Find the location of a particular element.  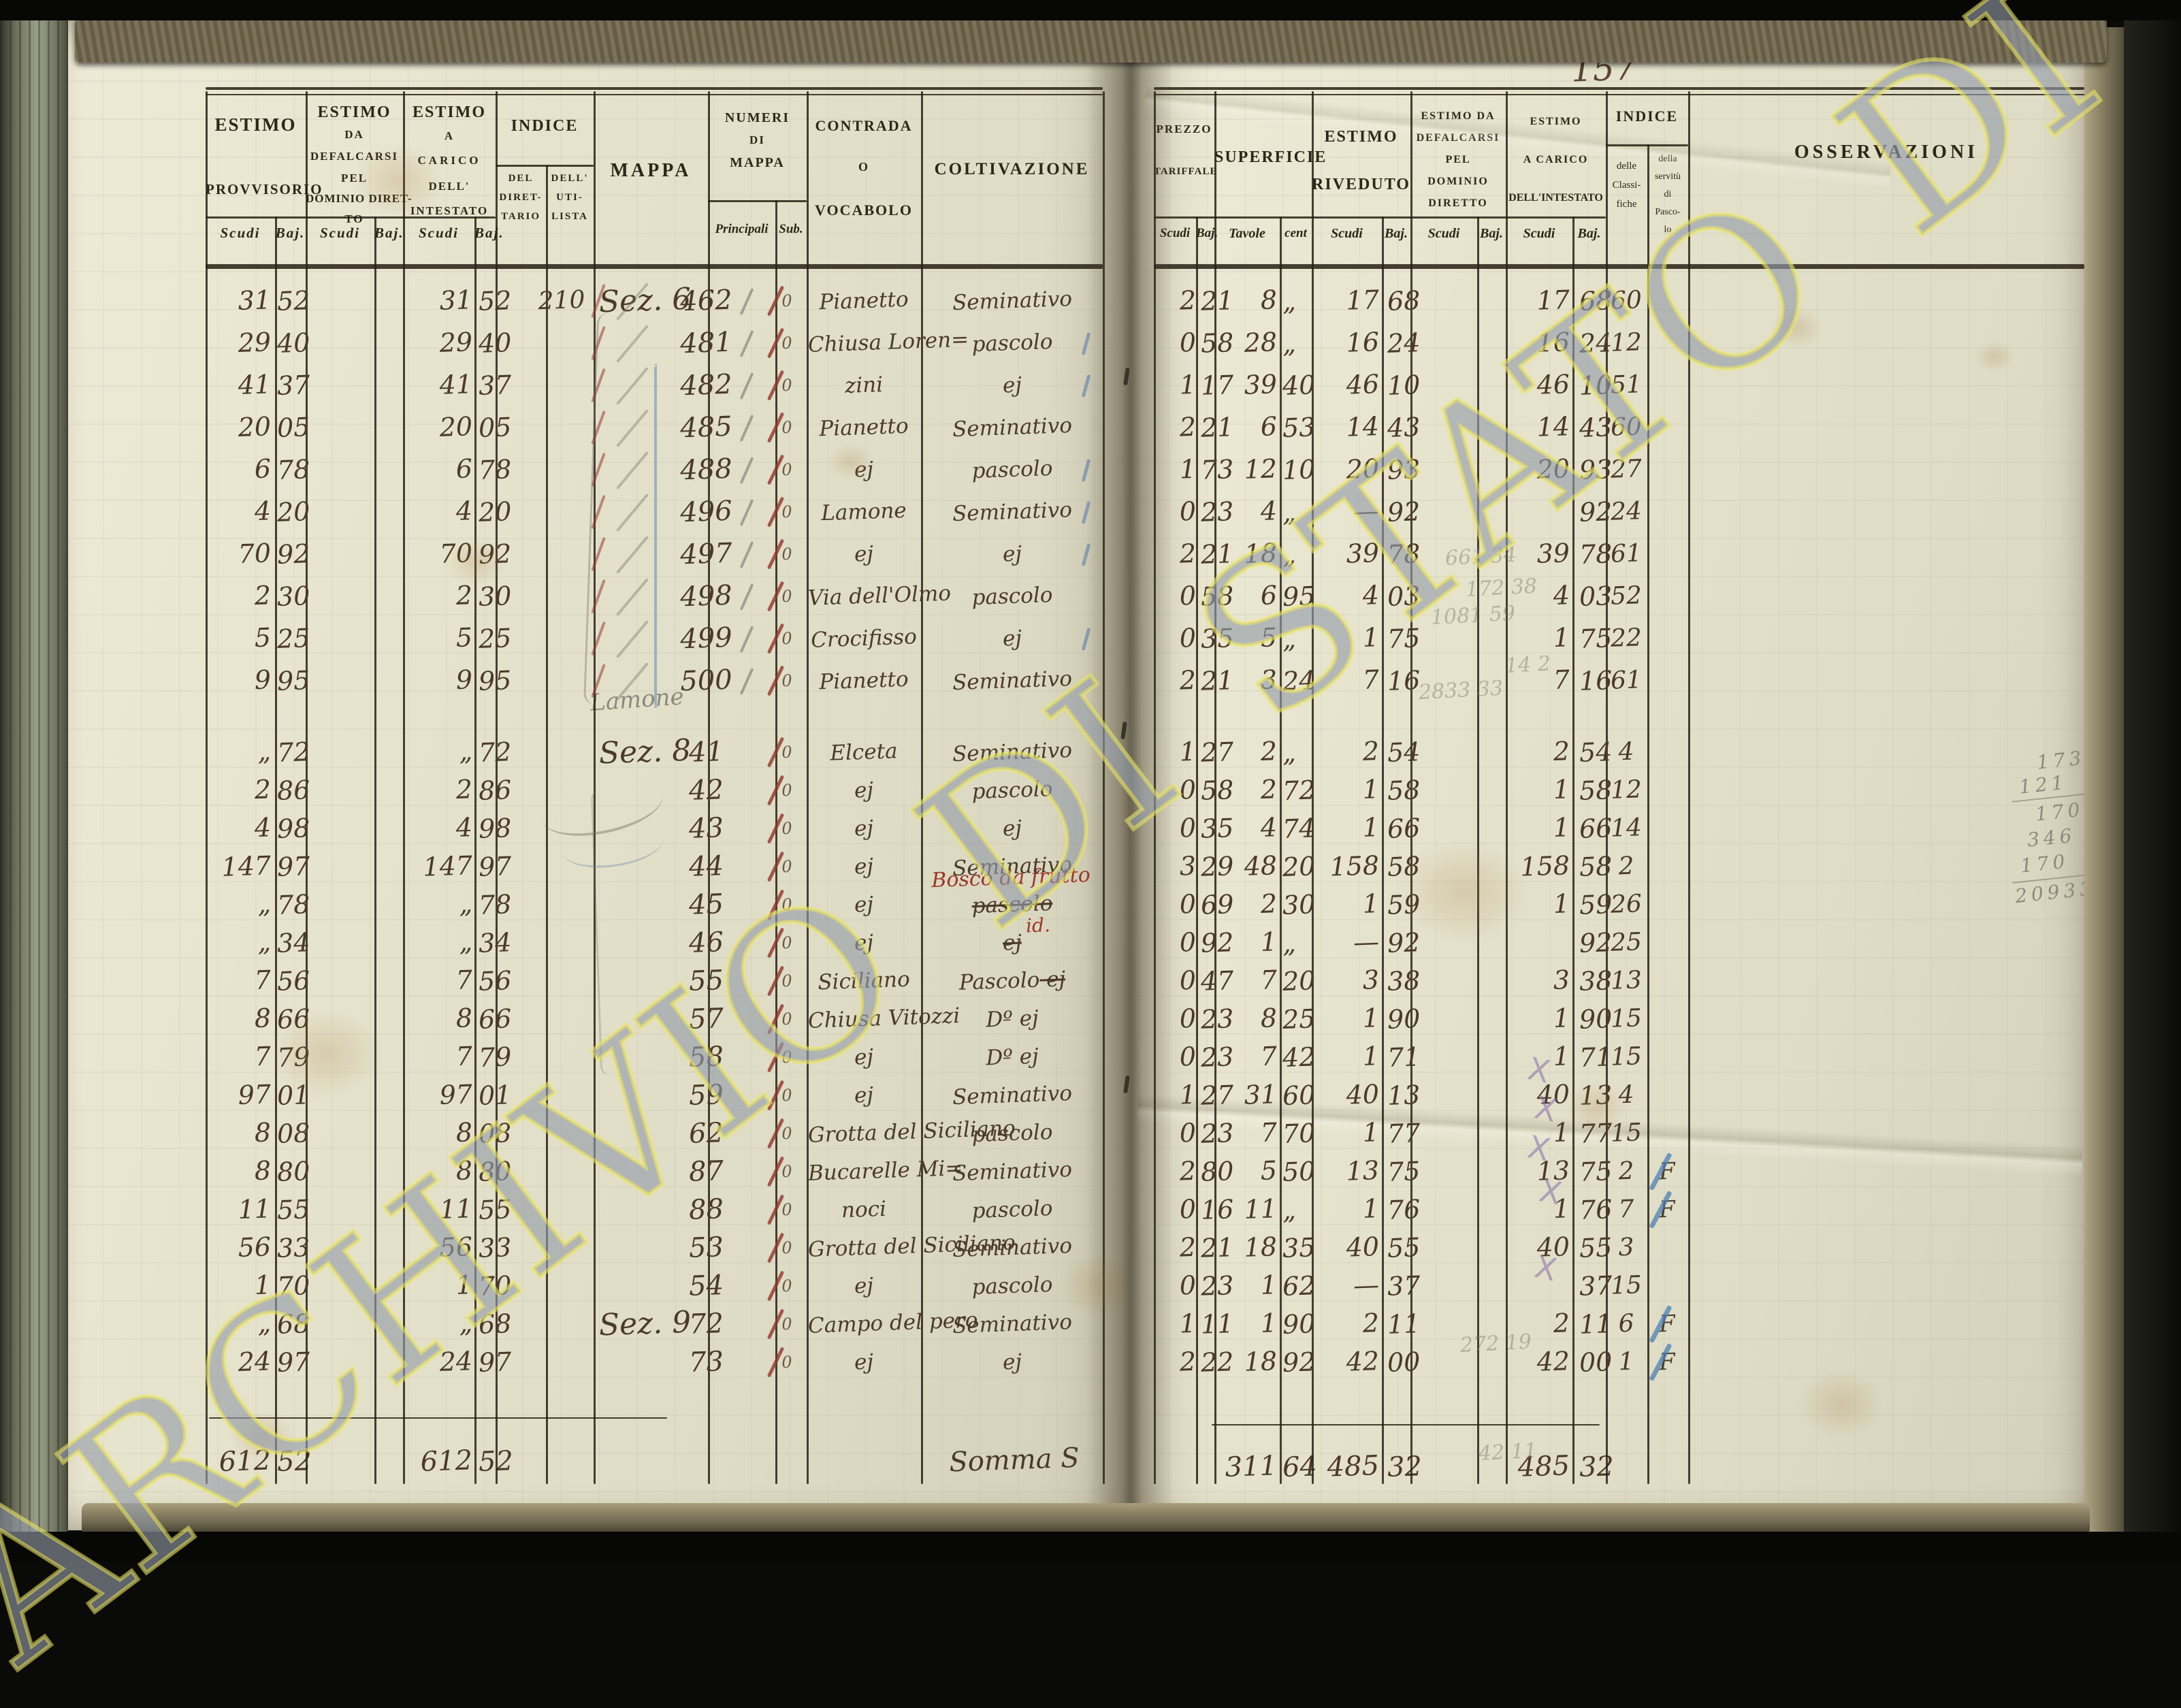

cell-ps: 4 is located at coordinates (263, 827).